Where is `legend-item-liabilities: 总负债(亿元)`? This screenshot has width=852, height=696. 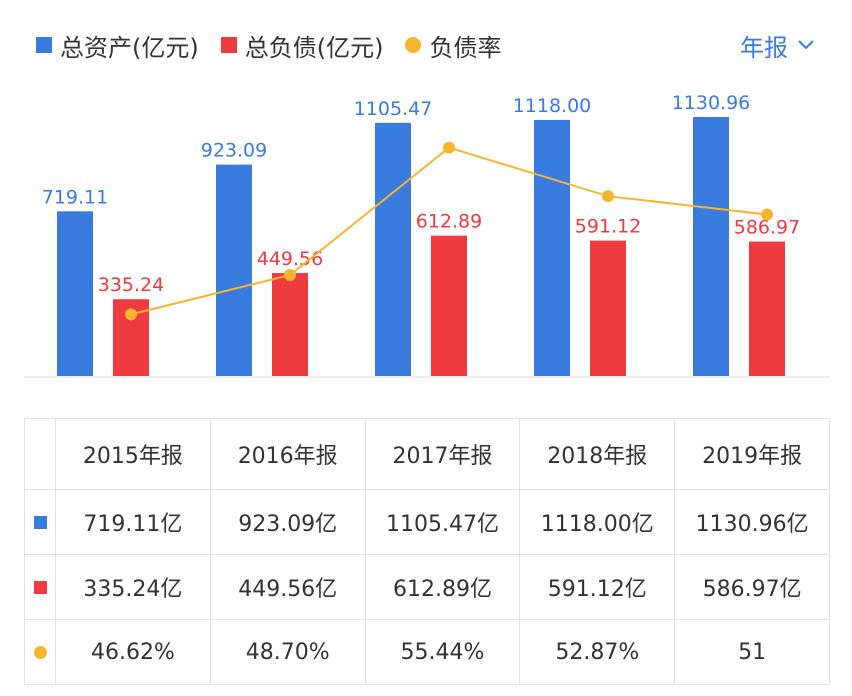
legend-item-liabilities: 总负债(亿元) is located at coordinates (302, 45).